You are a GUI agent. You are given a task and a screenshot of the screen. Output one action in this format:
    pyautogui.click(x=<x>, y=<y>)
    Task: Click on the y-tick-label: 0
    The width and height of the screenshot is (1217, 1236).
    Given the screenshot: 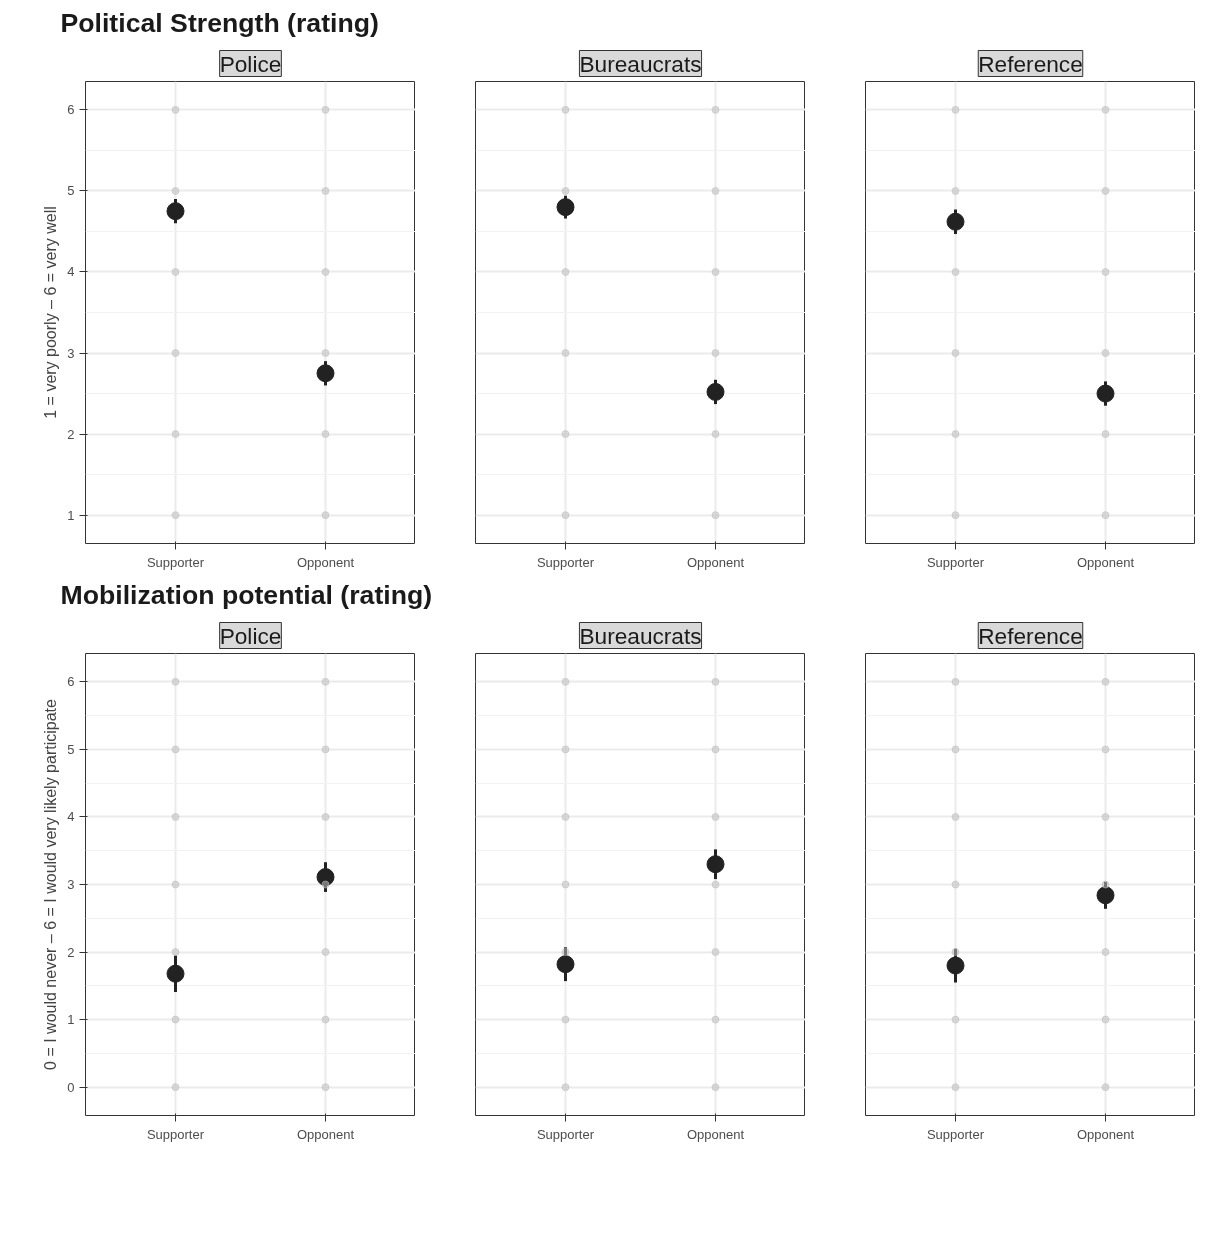 What is the action you would take?
    pyautogui.click(x=71, y=1087)
    